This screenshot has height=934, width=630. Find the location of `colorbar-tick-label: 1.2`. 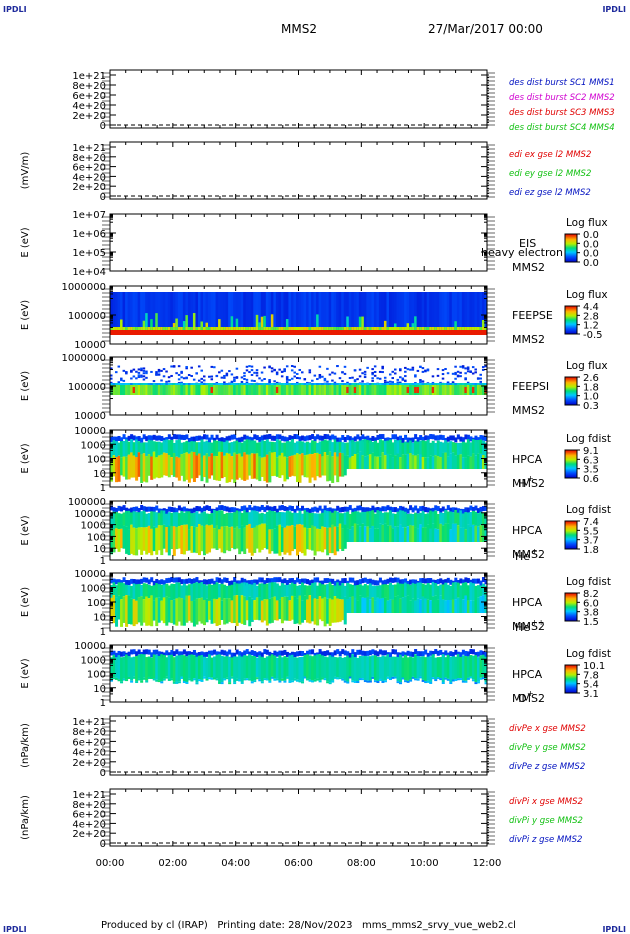

colorbar-tick-label: 1.2 is located at coordinates (591, 326).